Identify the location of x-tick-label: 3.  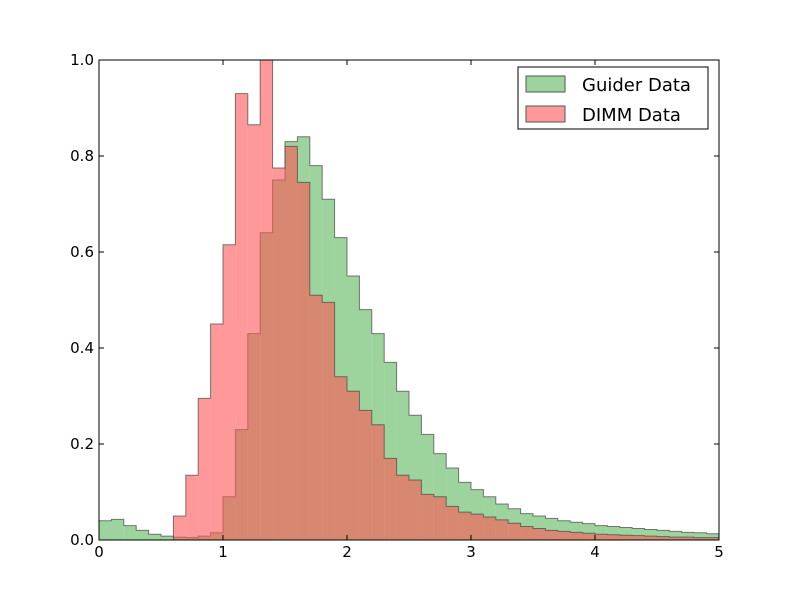
(471, 552).